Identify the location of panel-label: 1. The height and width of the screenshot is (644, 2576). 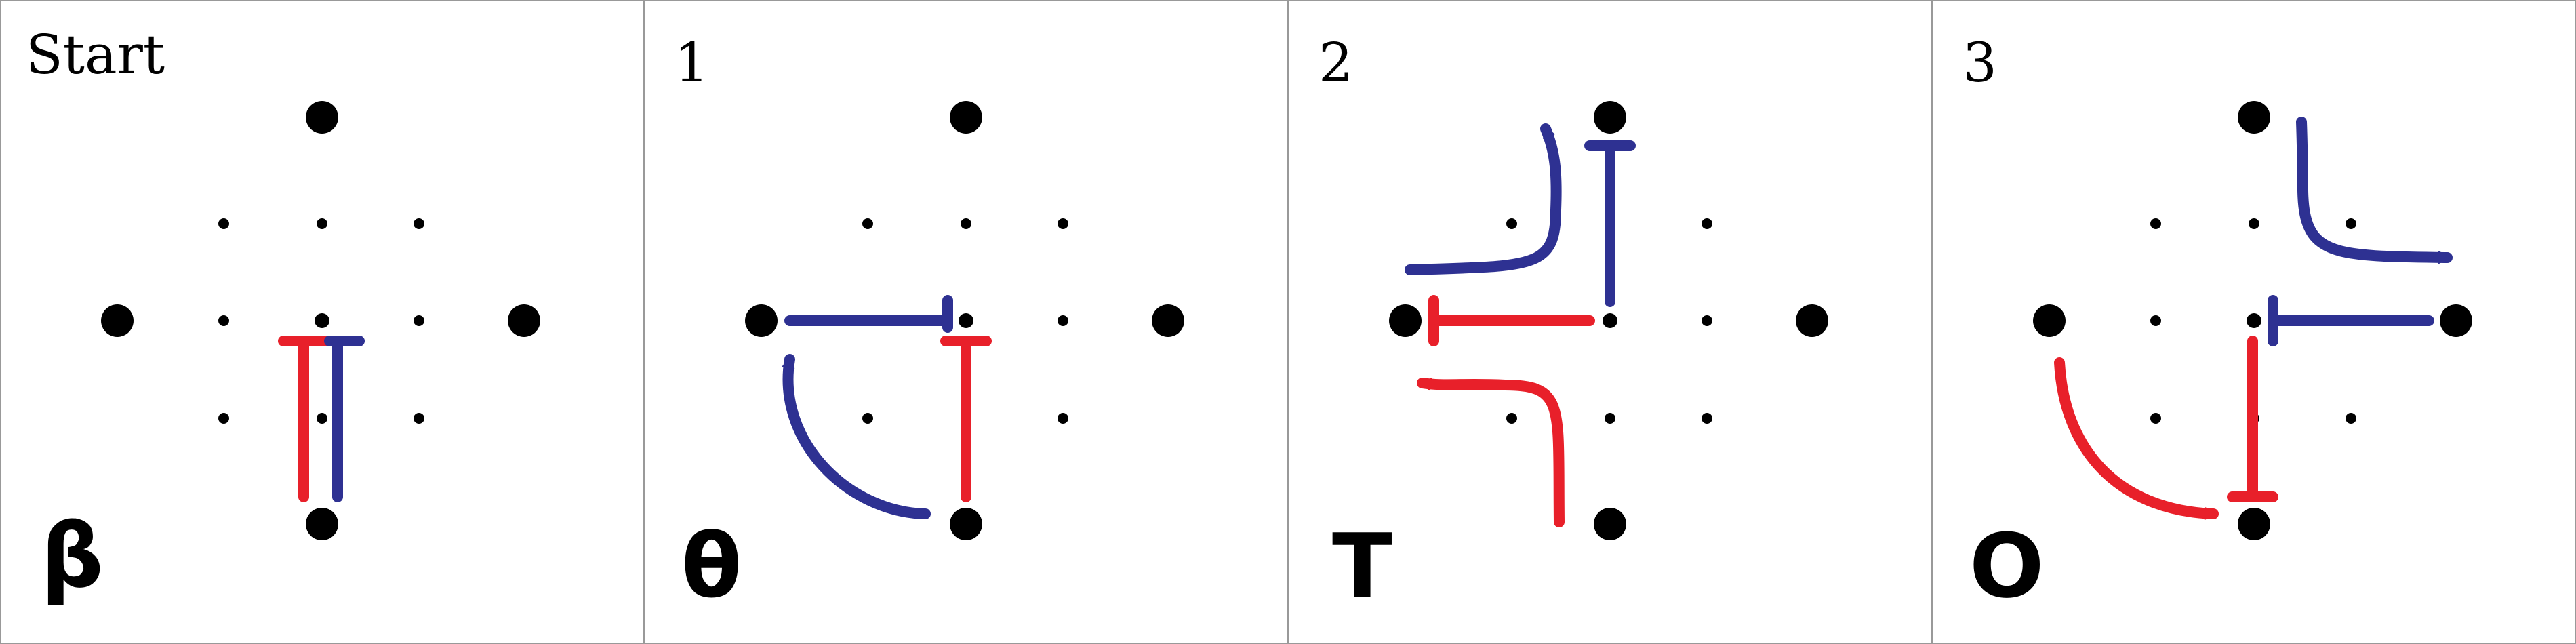
(692, 62).